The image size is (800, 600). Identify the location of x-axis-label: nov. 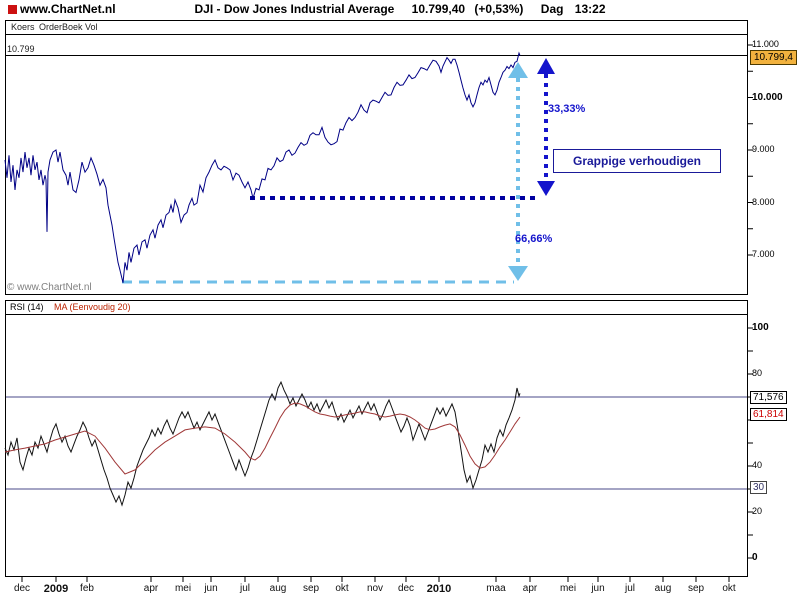
(375, 588).